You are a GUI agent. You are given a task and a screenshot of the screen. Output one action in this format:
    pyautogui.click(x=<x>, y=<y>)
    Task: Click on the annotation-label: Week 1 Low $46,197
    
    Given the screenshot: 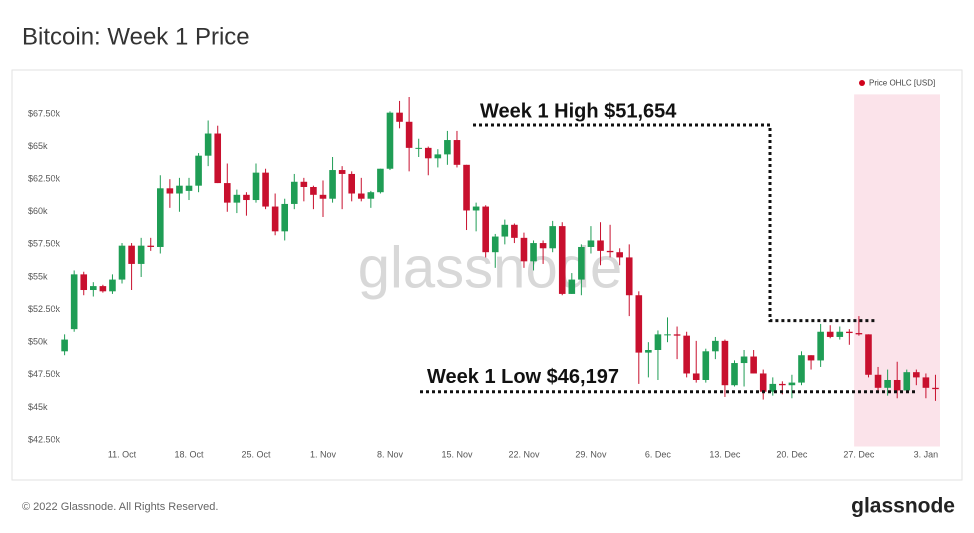 What is the action you would take?
    pyautogui.click(x=523, y=377)
    